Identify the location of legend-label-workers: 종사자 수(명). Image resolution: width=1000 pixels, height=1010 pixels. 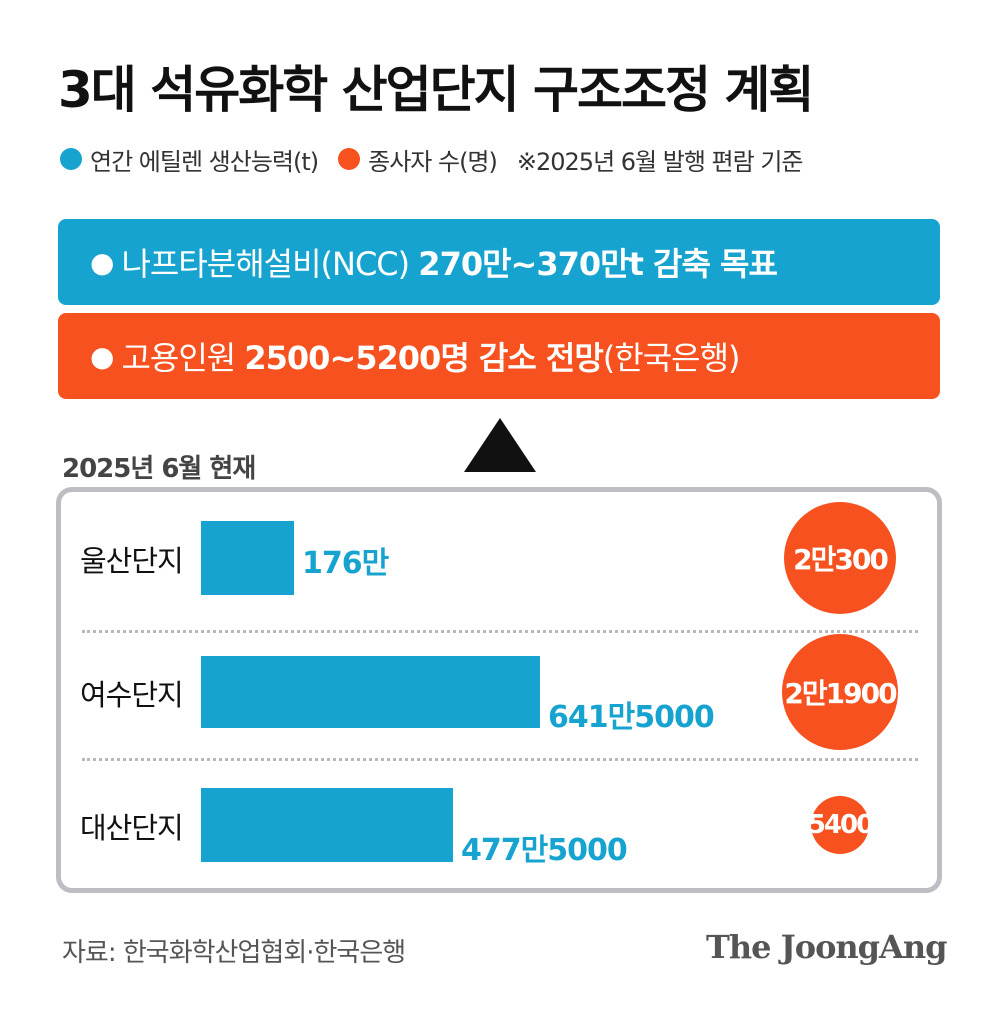
(433, 161).